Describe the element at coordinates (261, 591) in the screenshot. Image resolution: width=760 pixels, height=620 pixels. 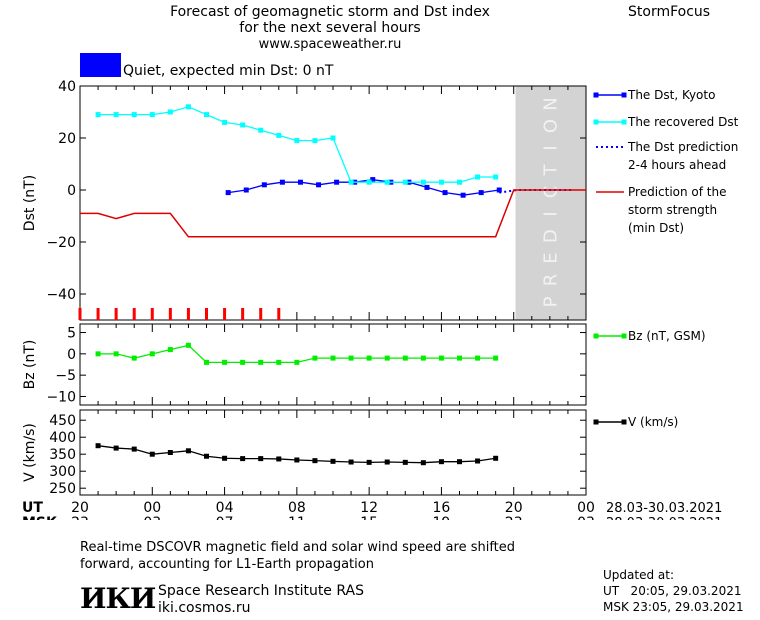
I see `institute-name: Space Research Institute RAS` at that location.